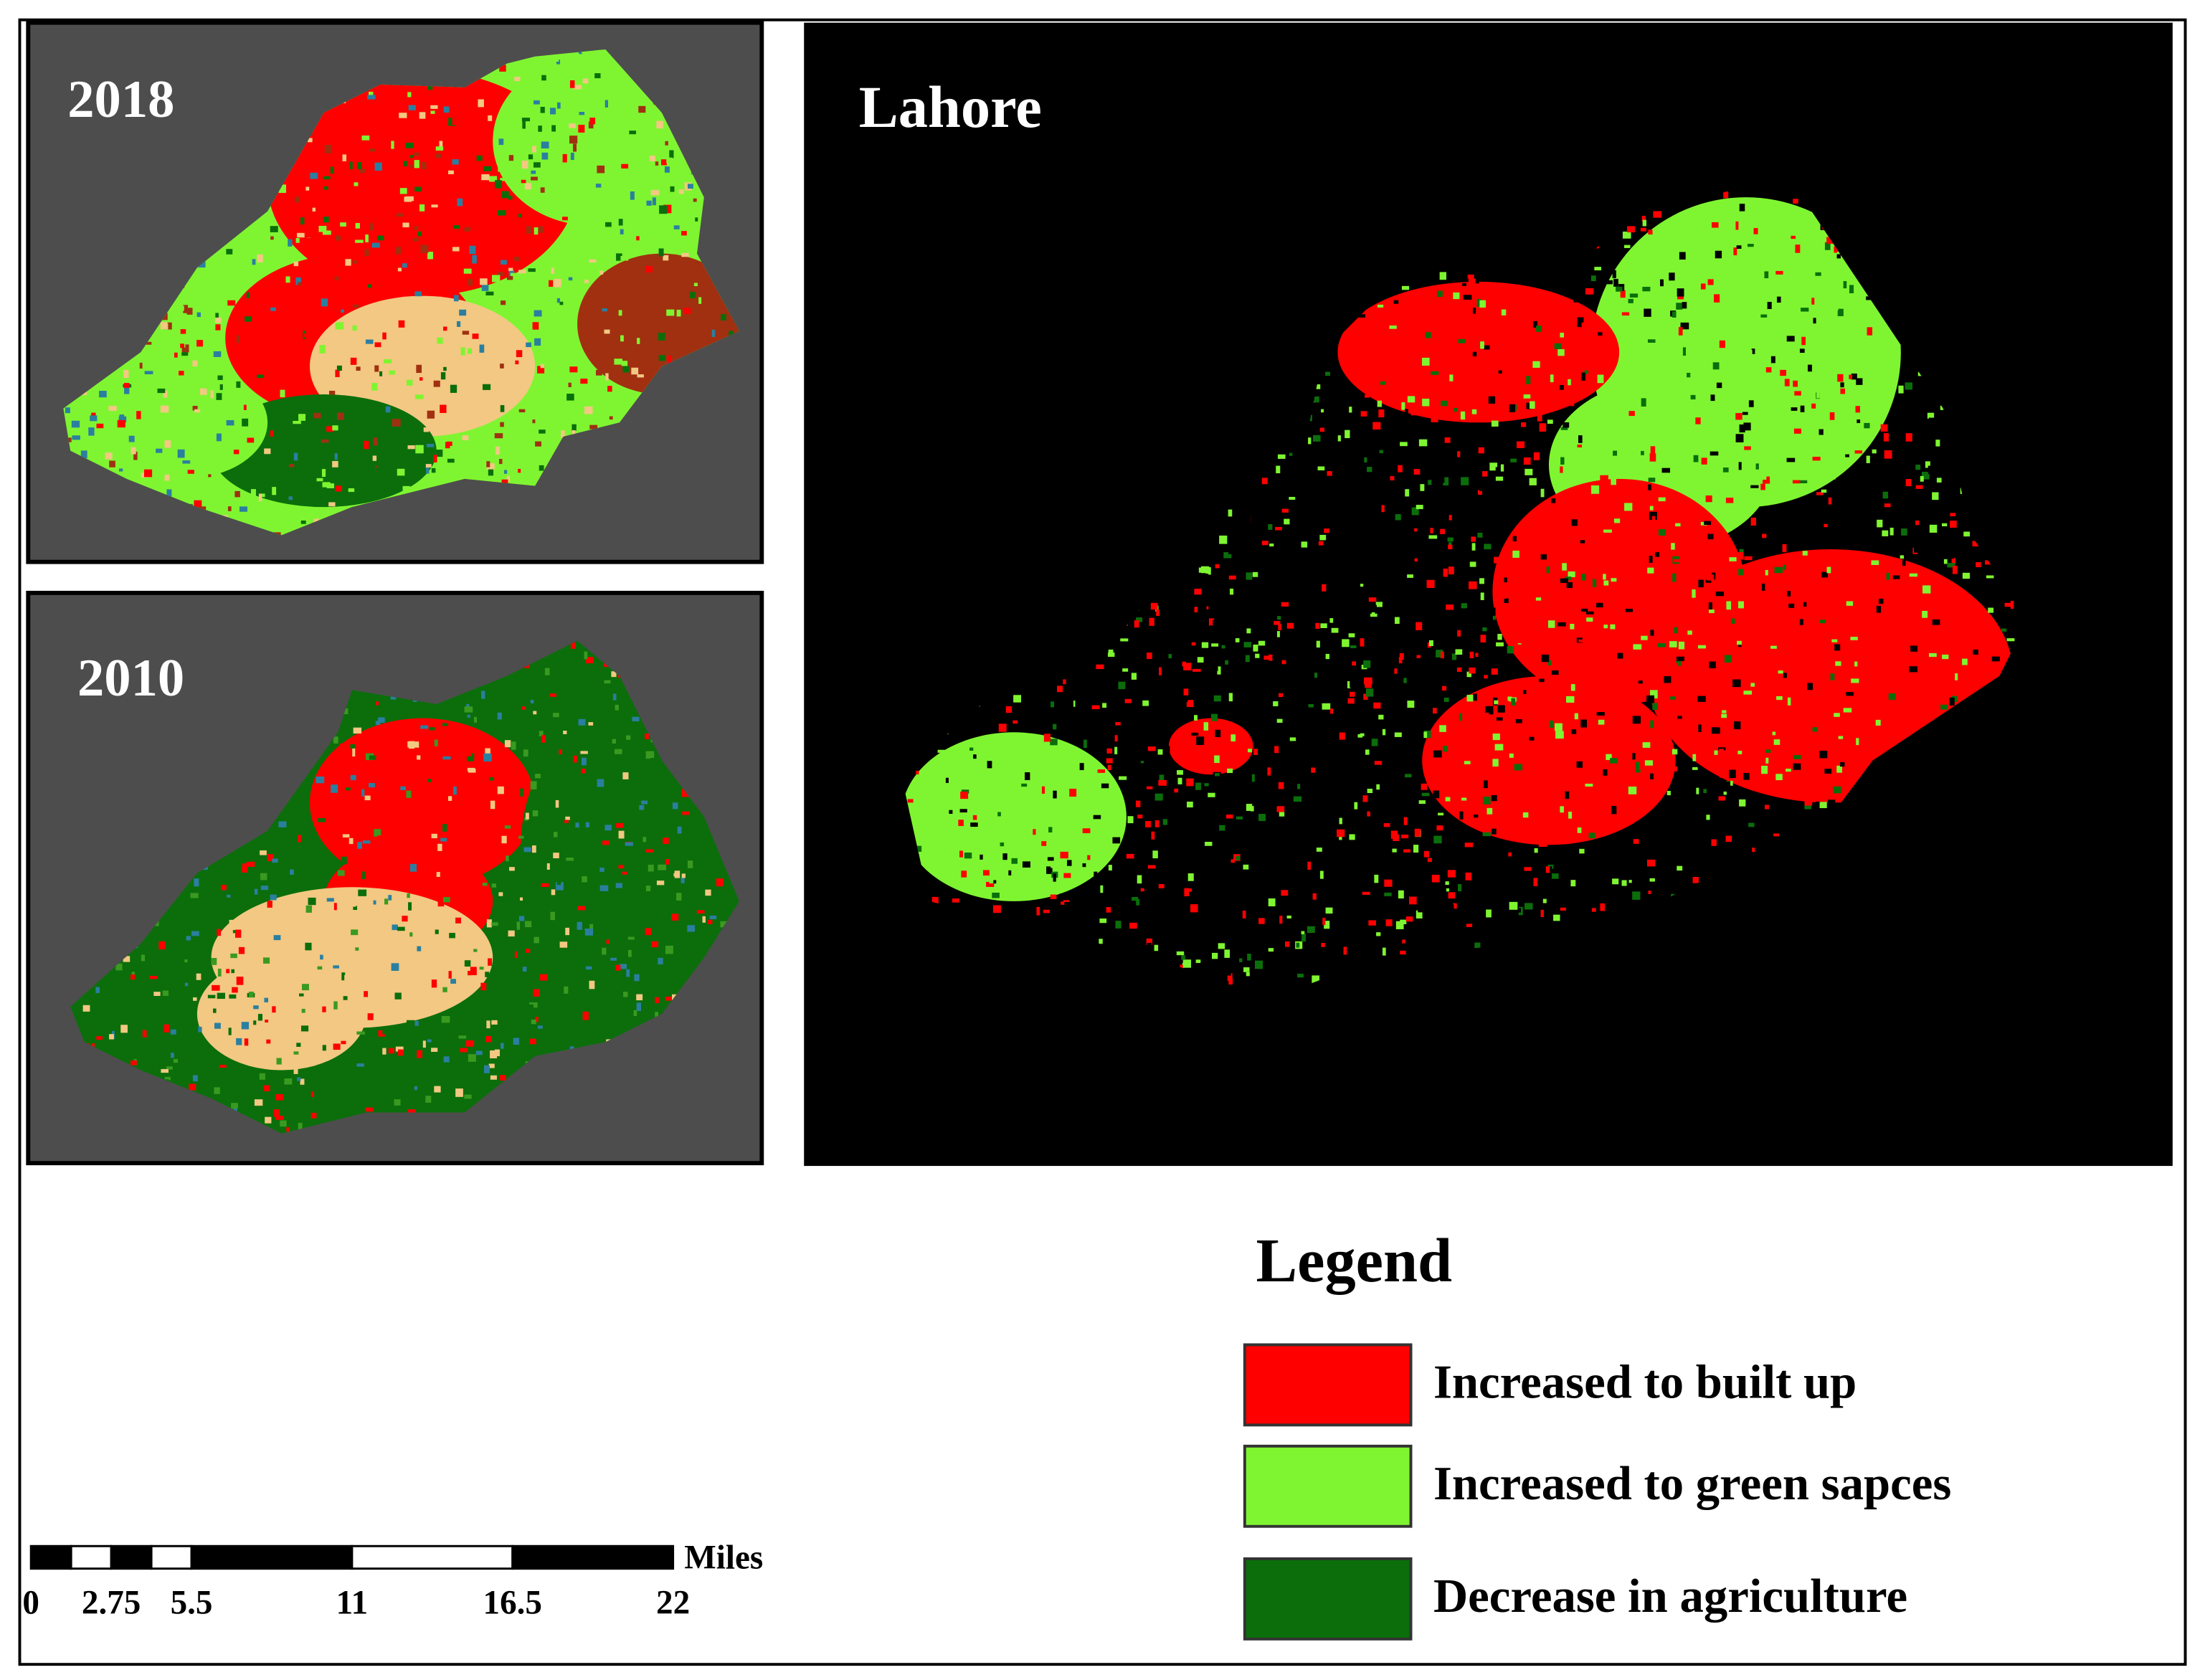 Image resolution: width=2205 pixels, height=1680 pixels. Describe the element at coordinates (1328, 1599) in the screenshot. I see `legend-swatch` at that location.